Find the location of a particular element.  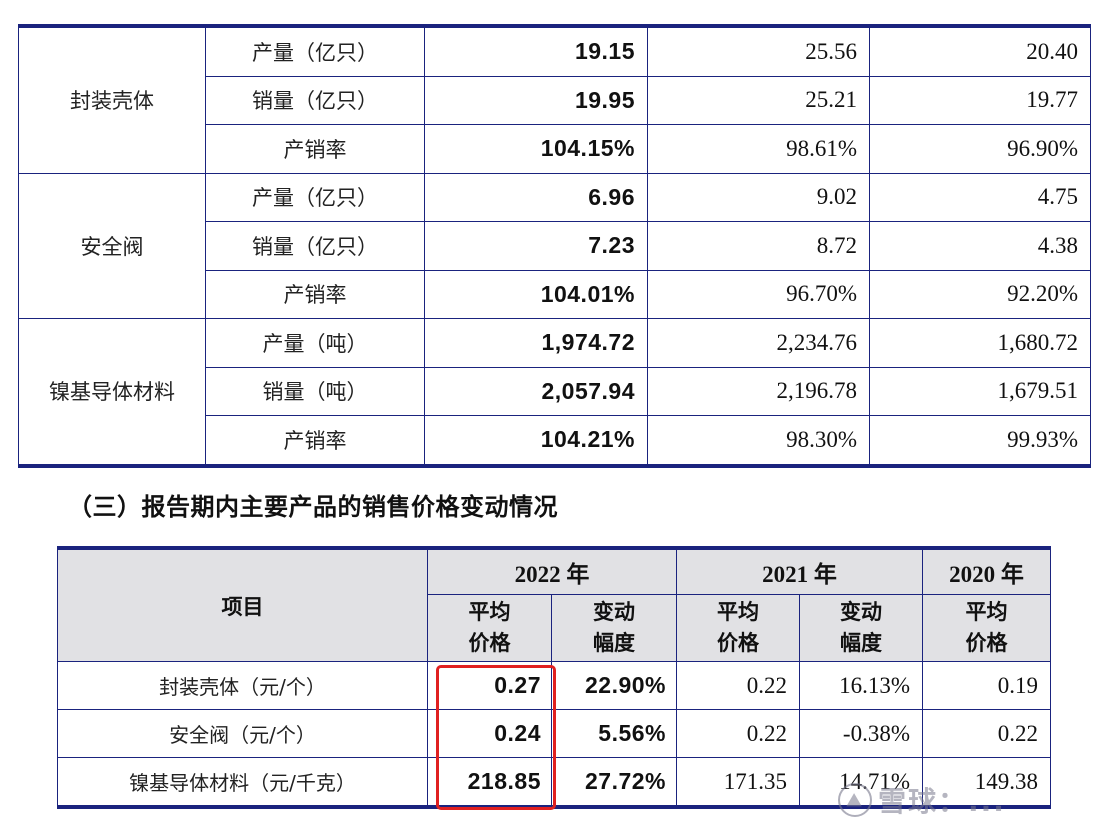

header-row-years: 项目 2022 年 2021 年 2020 年 is located at coordinates (554, 604).